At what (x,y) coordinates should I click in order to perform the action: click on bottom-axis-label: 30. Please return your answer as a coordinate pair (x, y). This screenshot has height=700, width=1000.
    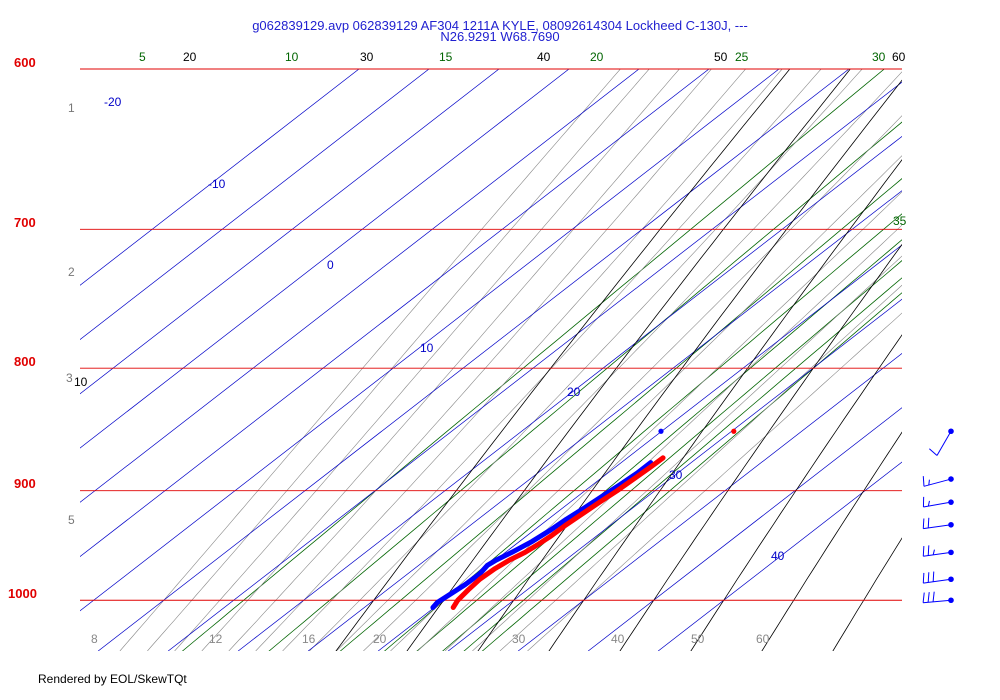
    Looking at the image, I should click on (519, 639).